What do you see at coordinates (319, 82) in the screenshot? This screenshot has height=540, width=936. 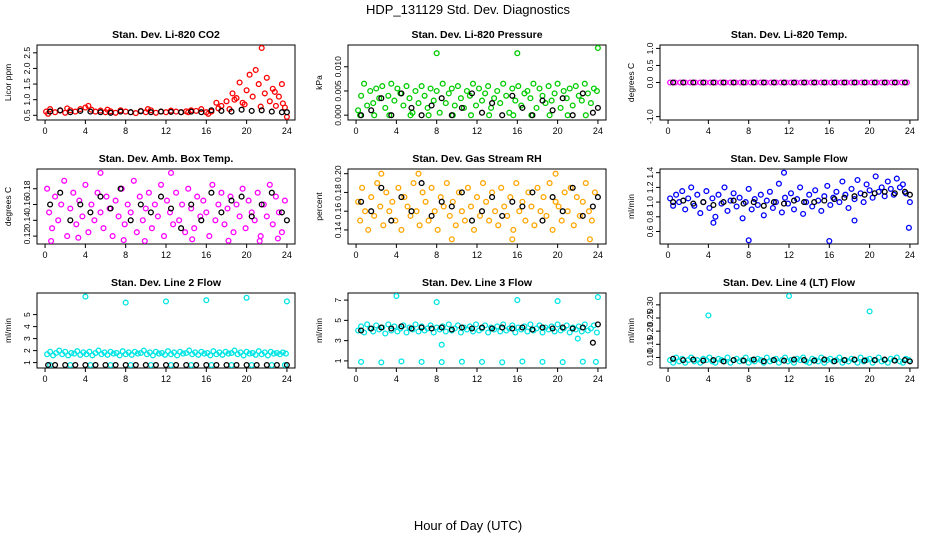 I see `y-axis-label: kPa` at bounding box center [319, 82].